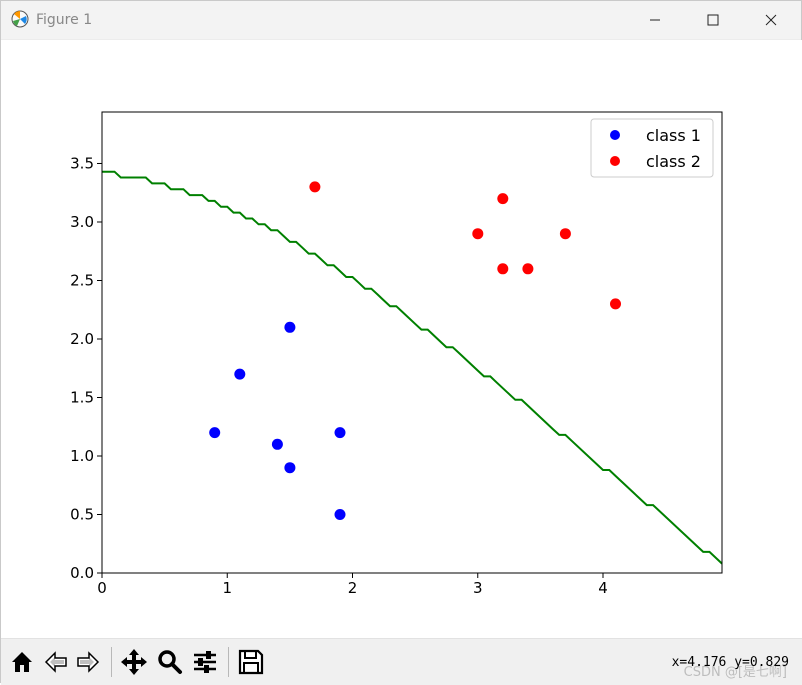 This screenshot has height=685, width=802. Describe the element at coordinates (353, 588) in the screenshot. I see `x-tick-label: 2` at that location.